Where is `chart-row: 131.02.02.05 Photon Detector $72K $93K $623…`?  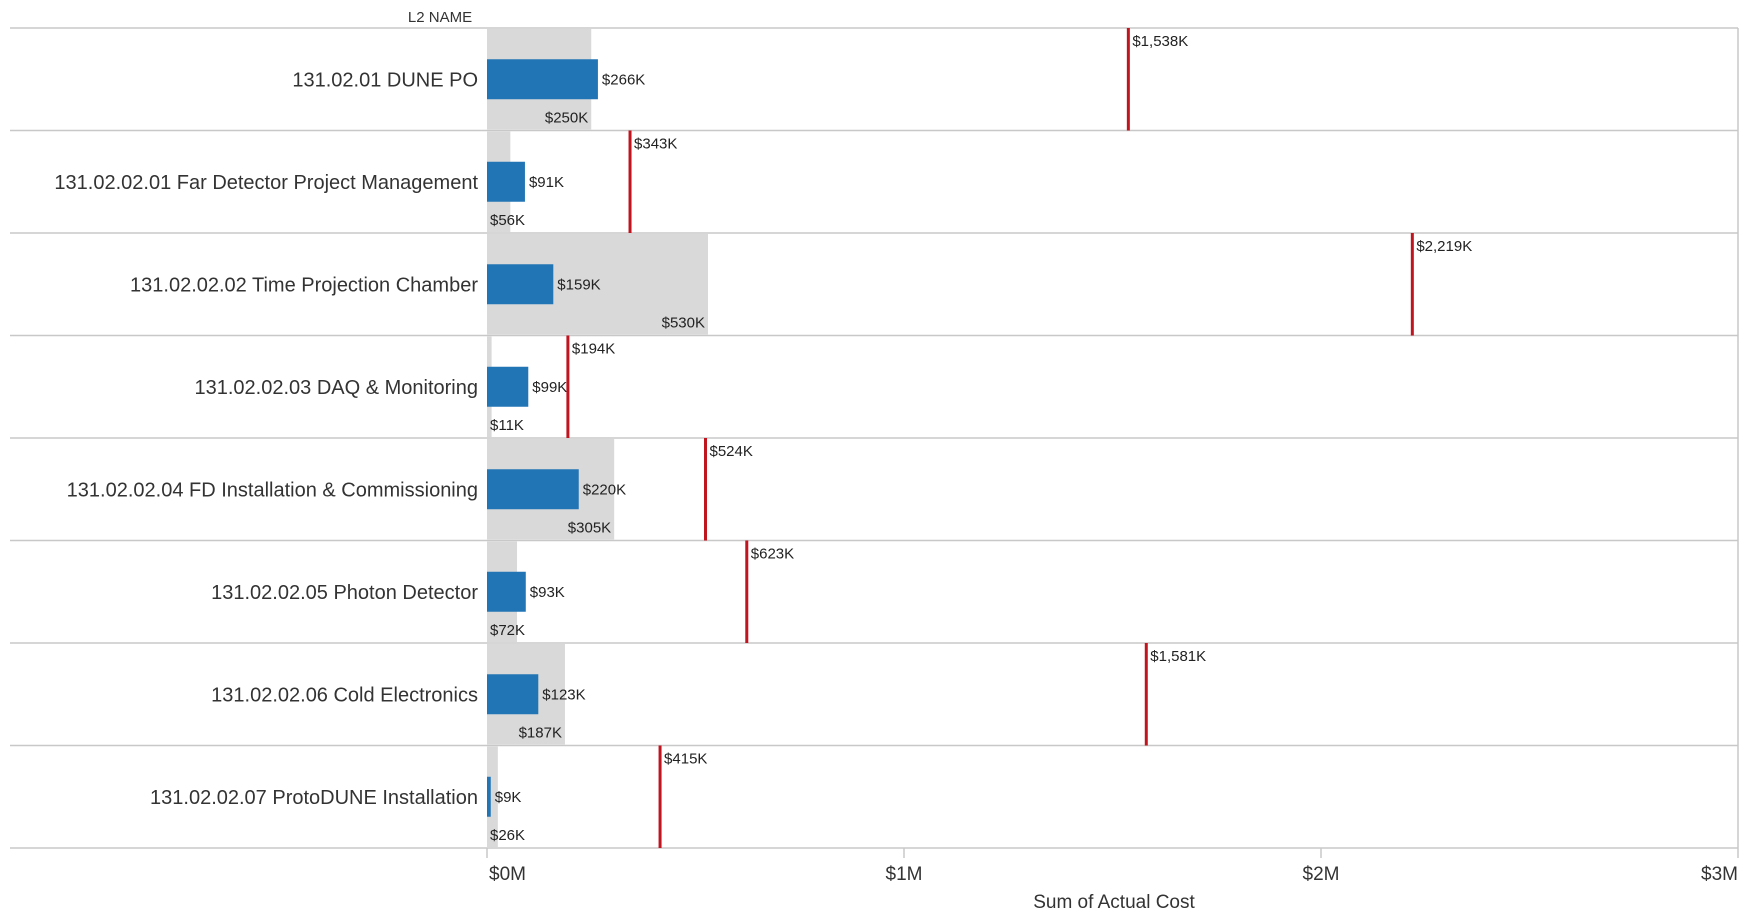 chart-row: 131.02.02.05 Photon Detector $72K $93K $623… is located at coordinates (502, 591).